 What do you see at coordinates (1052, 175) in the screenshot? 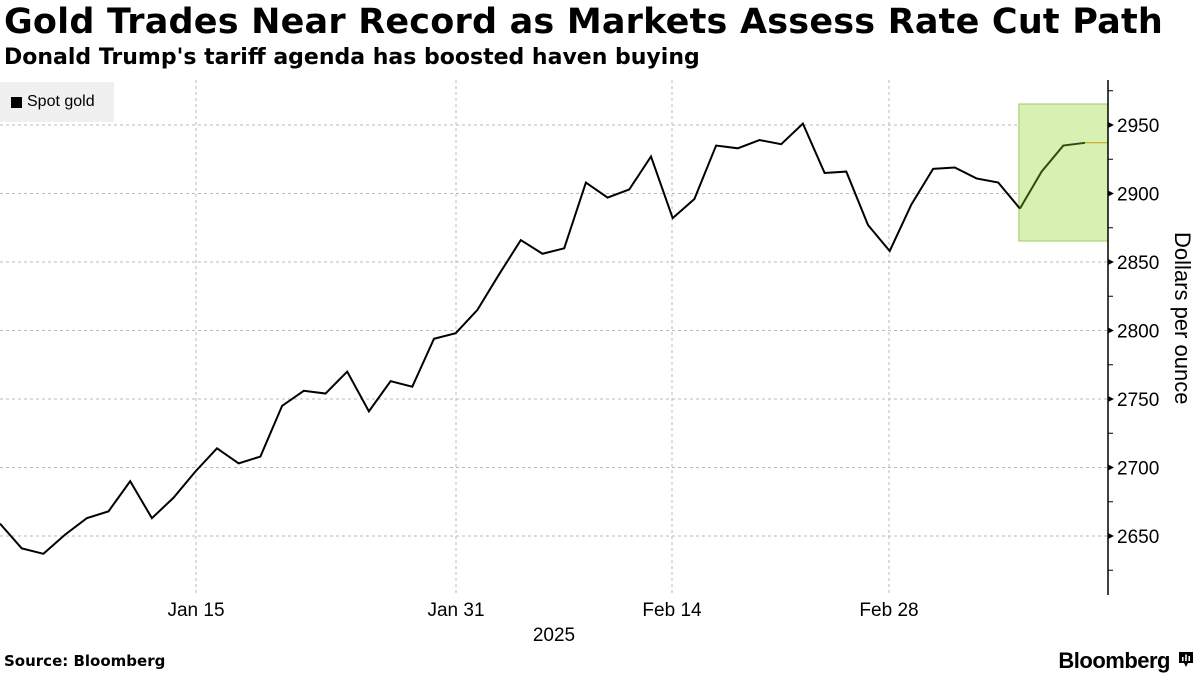
I see `spot-gold-line-highlighted` at bounding box center [1052, 175].